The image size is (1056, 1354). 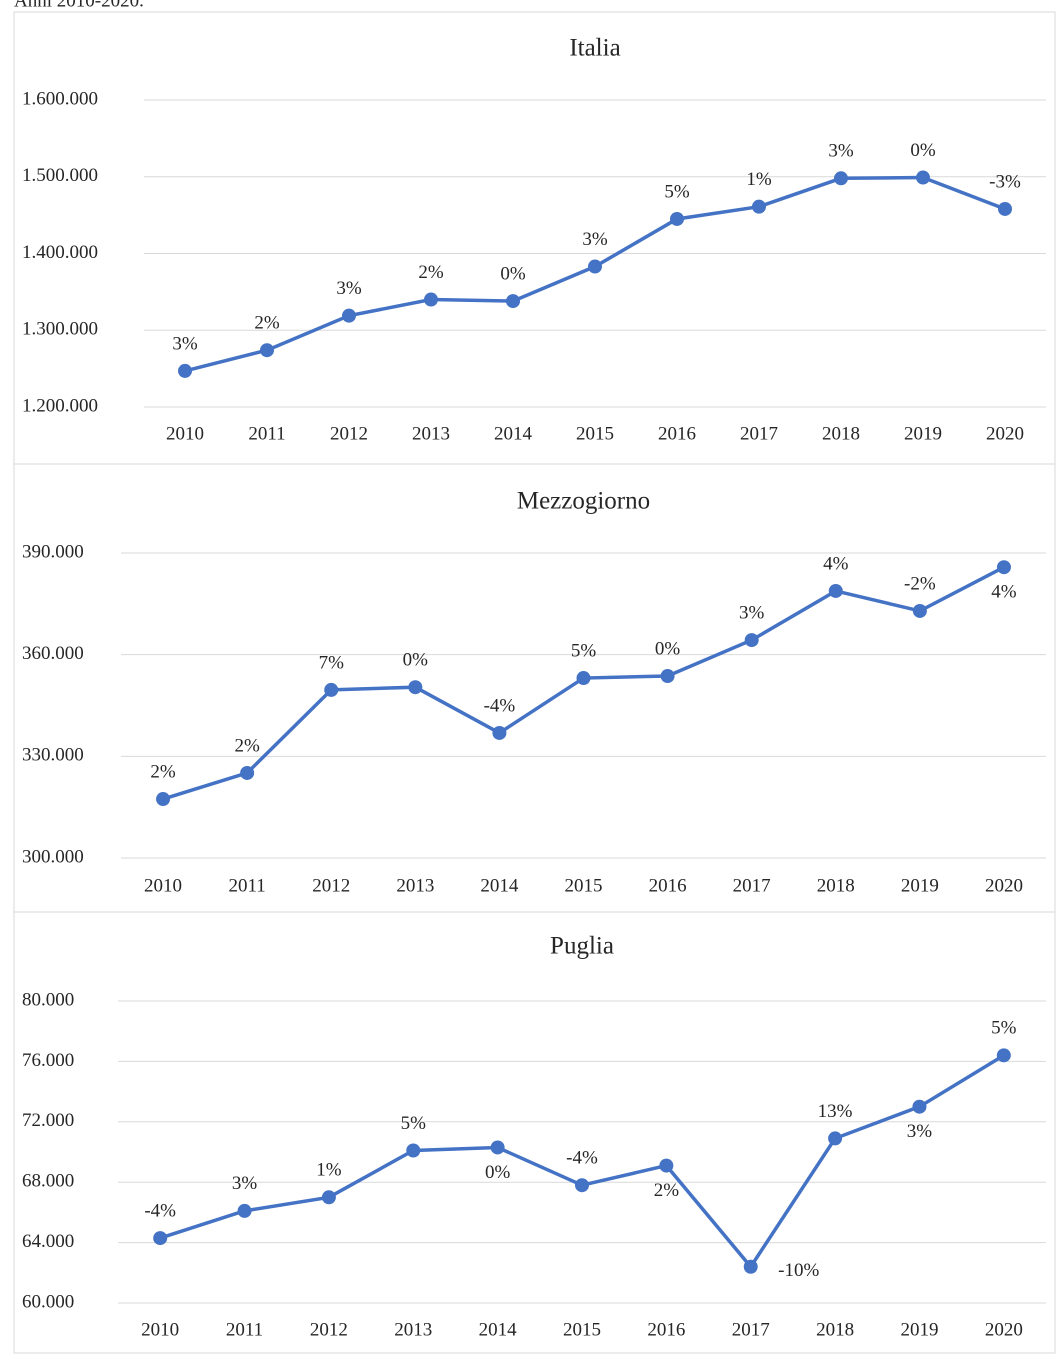 What do you see at coordinates (582, 946) in the screenshot?
I see `chart-title: Puglia` at bounding box center [582, 946].